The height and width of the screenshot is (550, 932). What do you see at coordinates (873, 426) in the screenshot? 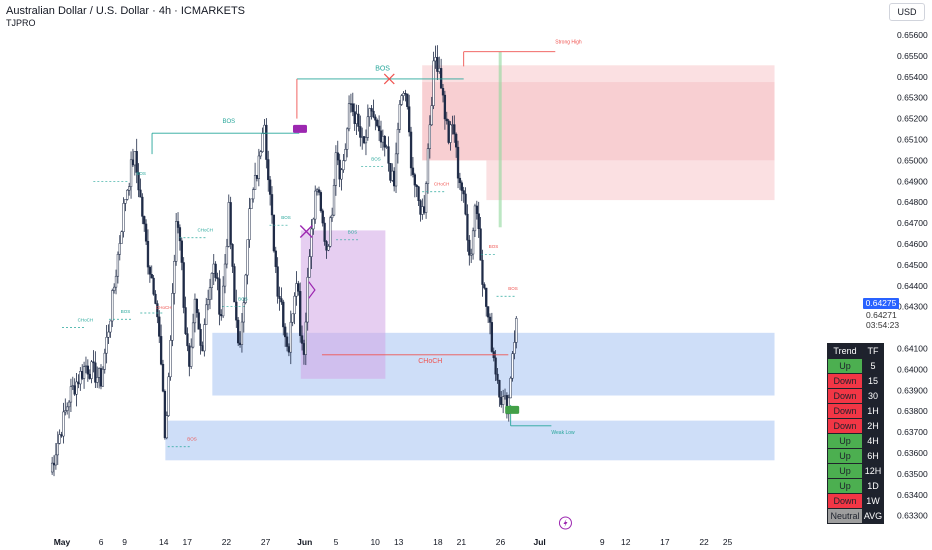
I see `timeframe-cell: 2H` at bounding box center [873, 426].